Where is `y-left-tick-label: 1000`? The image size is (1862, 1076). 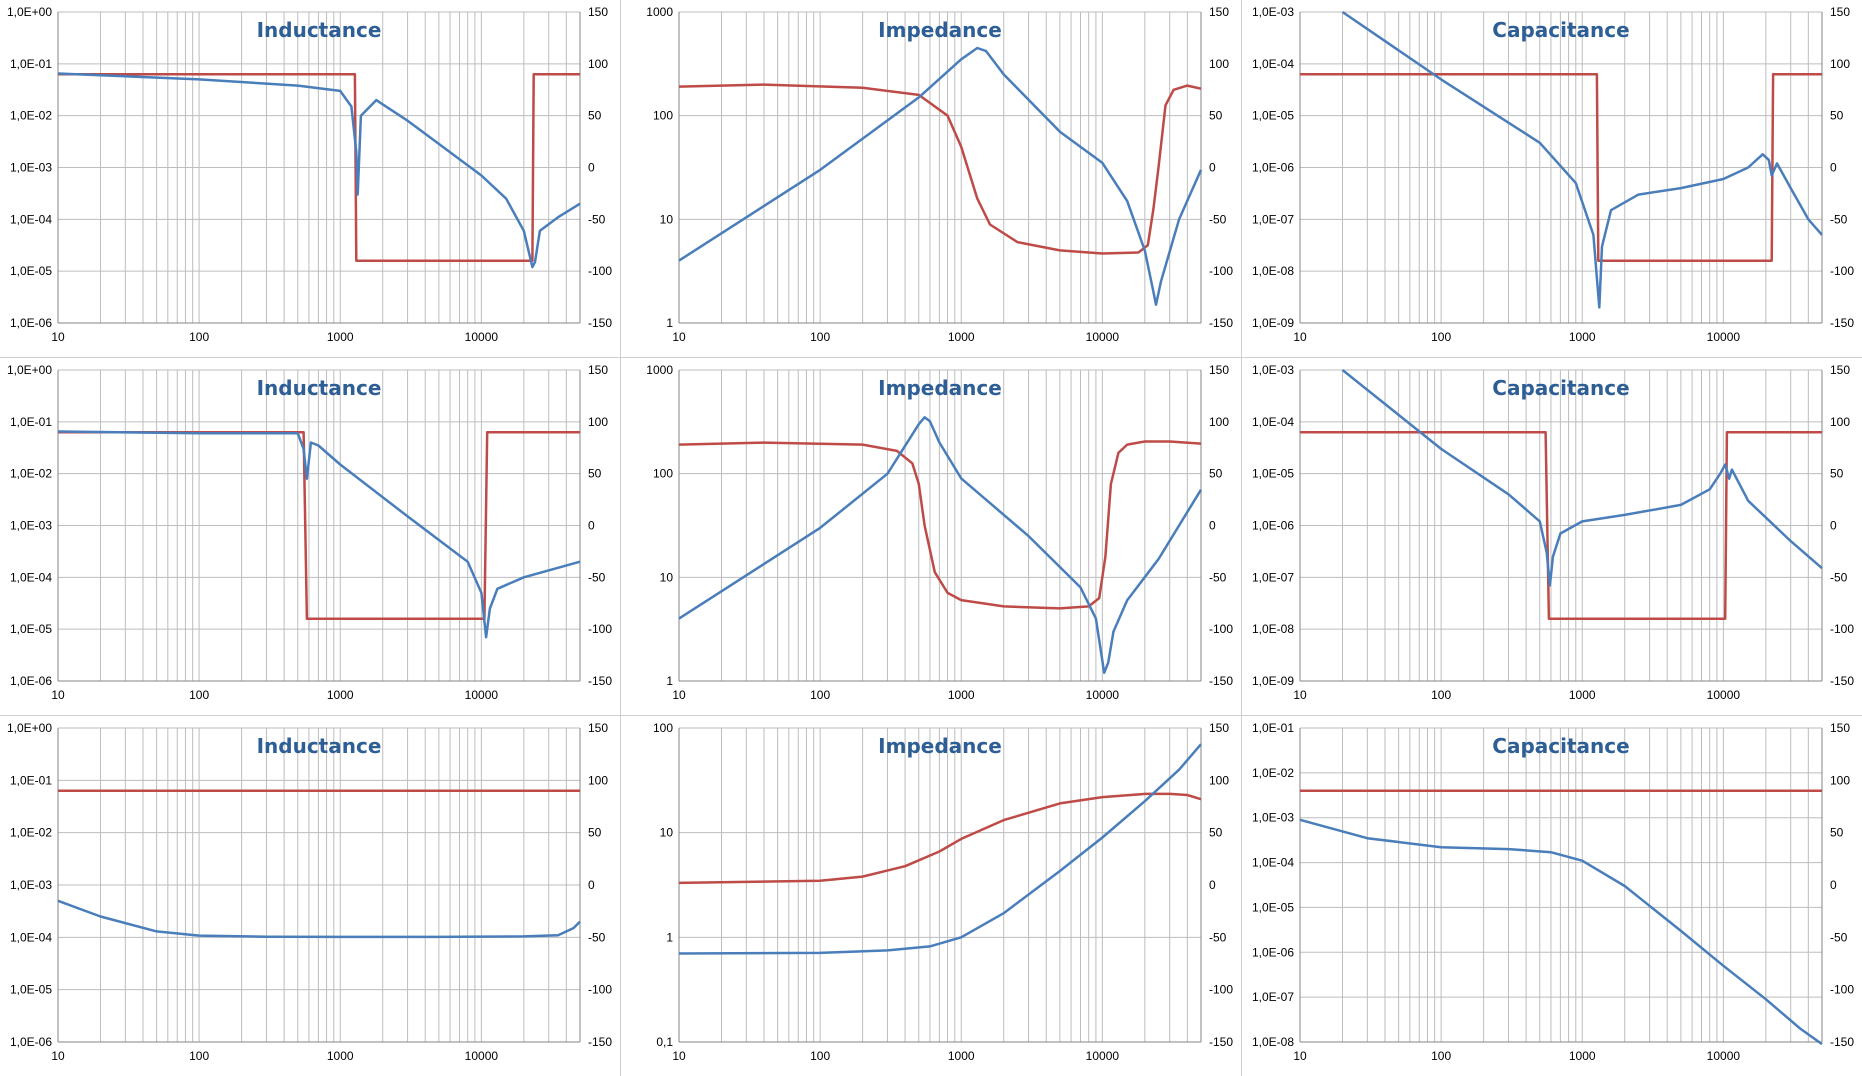
y-left-tick-label: 1000 is located at coordinates (659, 370).